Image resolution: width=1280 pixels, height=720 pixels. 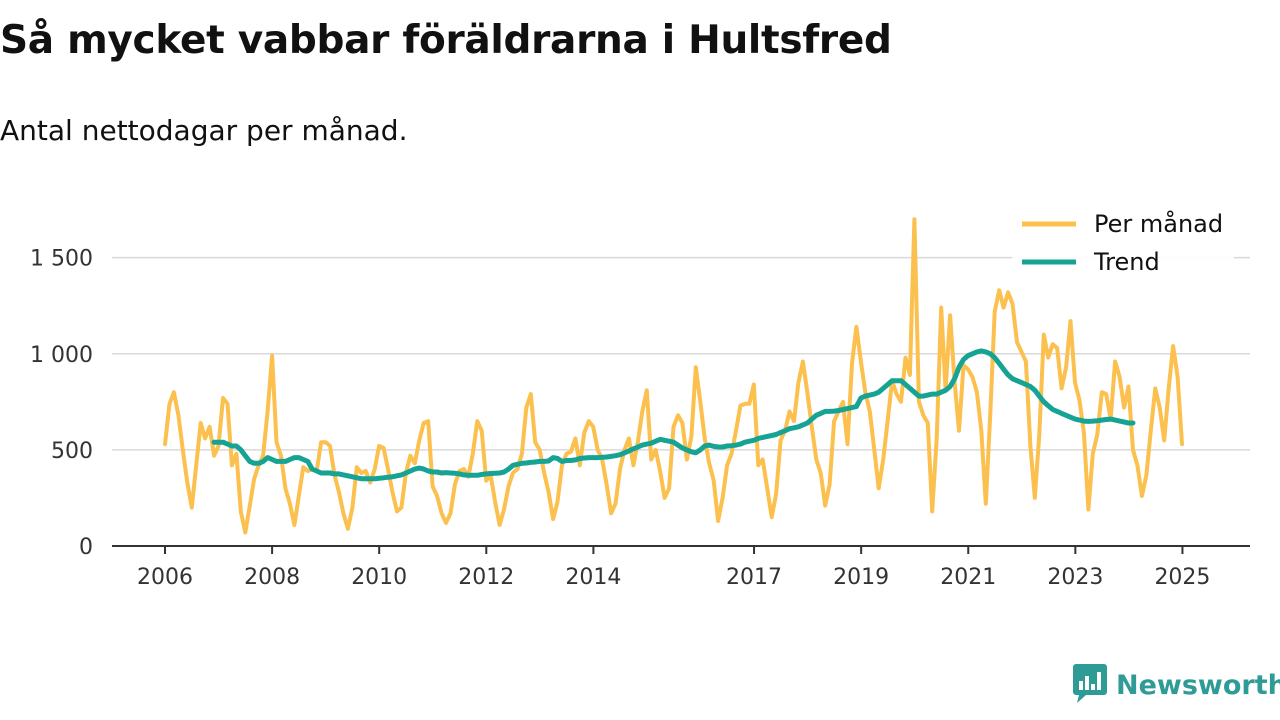 I want to click on x-tick-label: 2019, so click(x=861, y=577).